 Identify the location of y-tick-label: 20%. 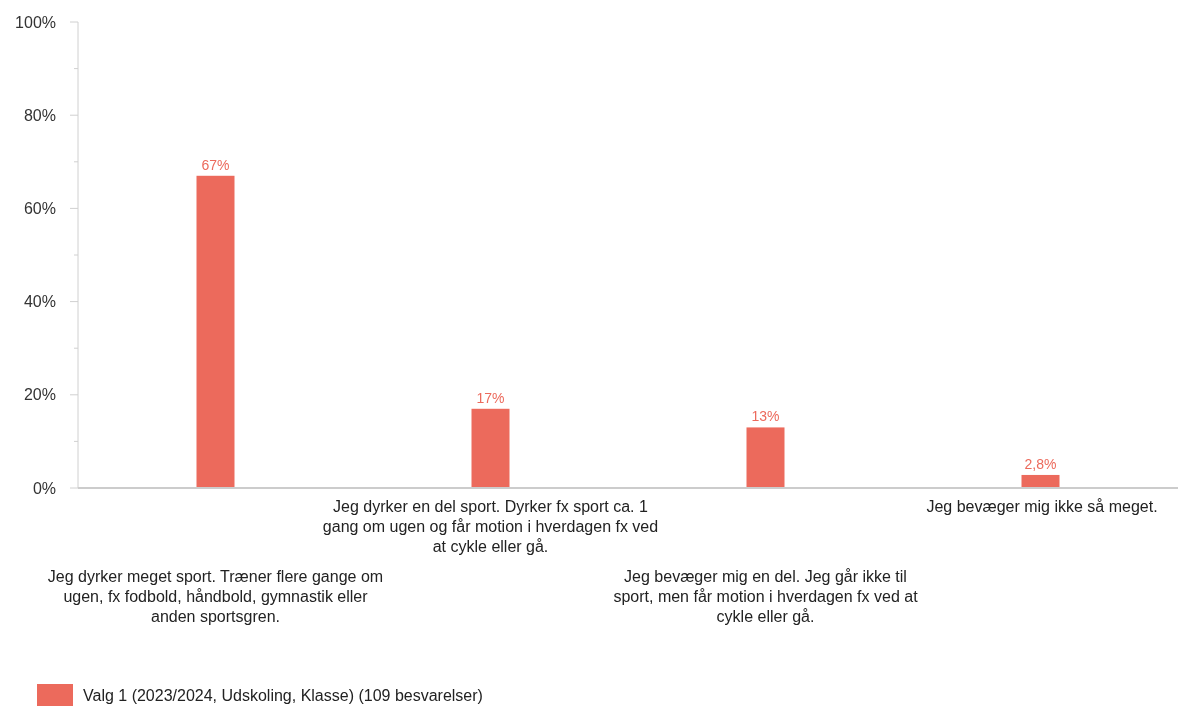
(39, 395).